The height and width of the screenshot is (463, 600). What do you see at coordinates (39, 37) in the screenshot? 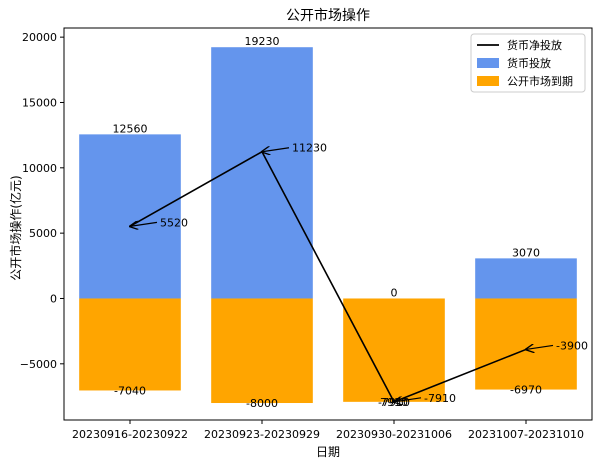
I see `y-tick-label-5: 20000` at bounding box center [39, 37].